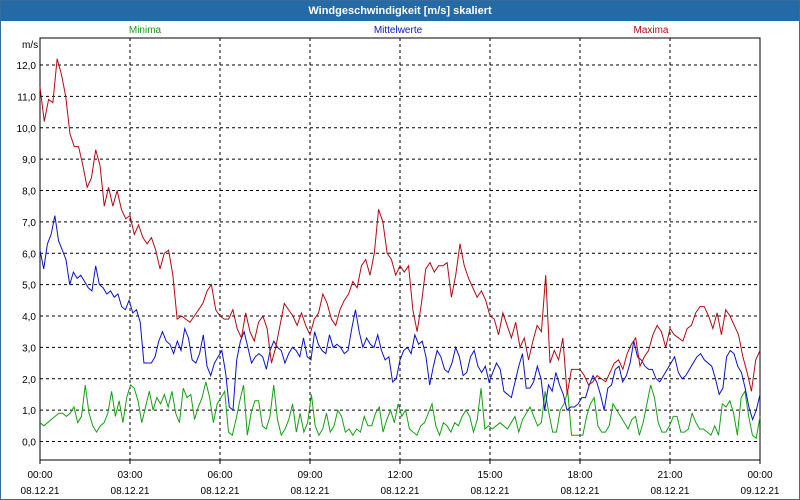 This screenshot has width=800, height=500. I want to click on y-tick-label: 4,0, so click(29, 317).